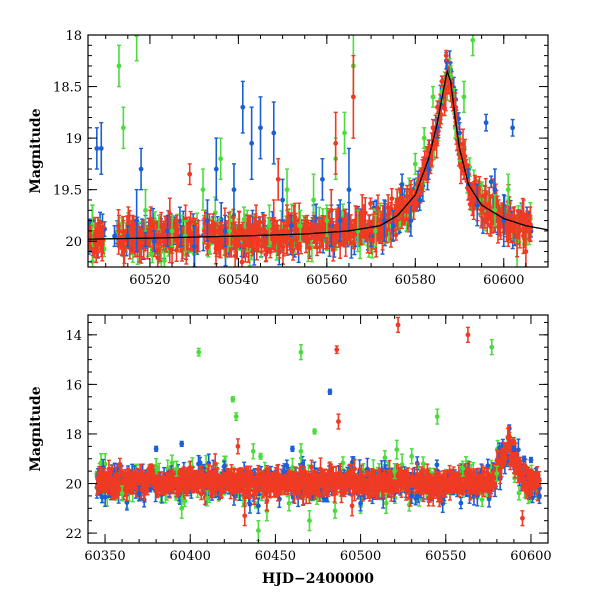 Image resolution: width=600 pixels, height=600 pixels. I want to click on top-y-tick-label: 19.5, so click(67, 191).